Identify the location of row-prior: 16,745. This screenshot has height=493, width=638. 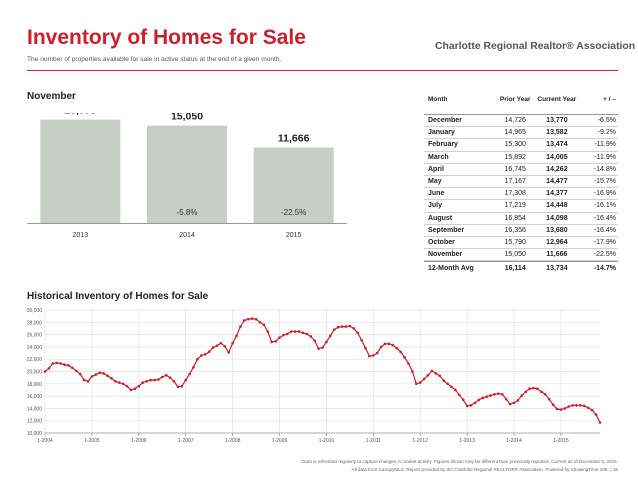
(515, 169).